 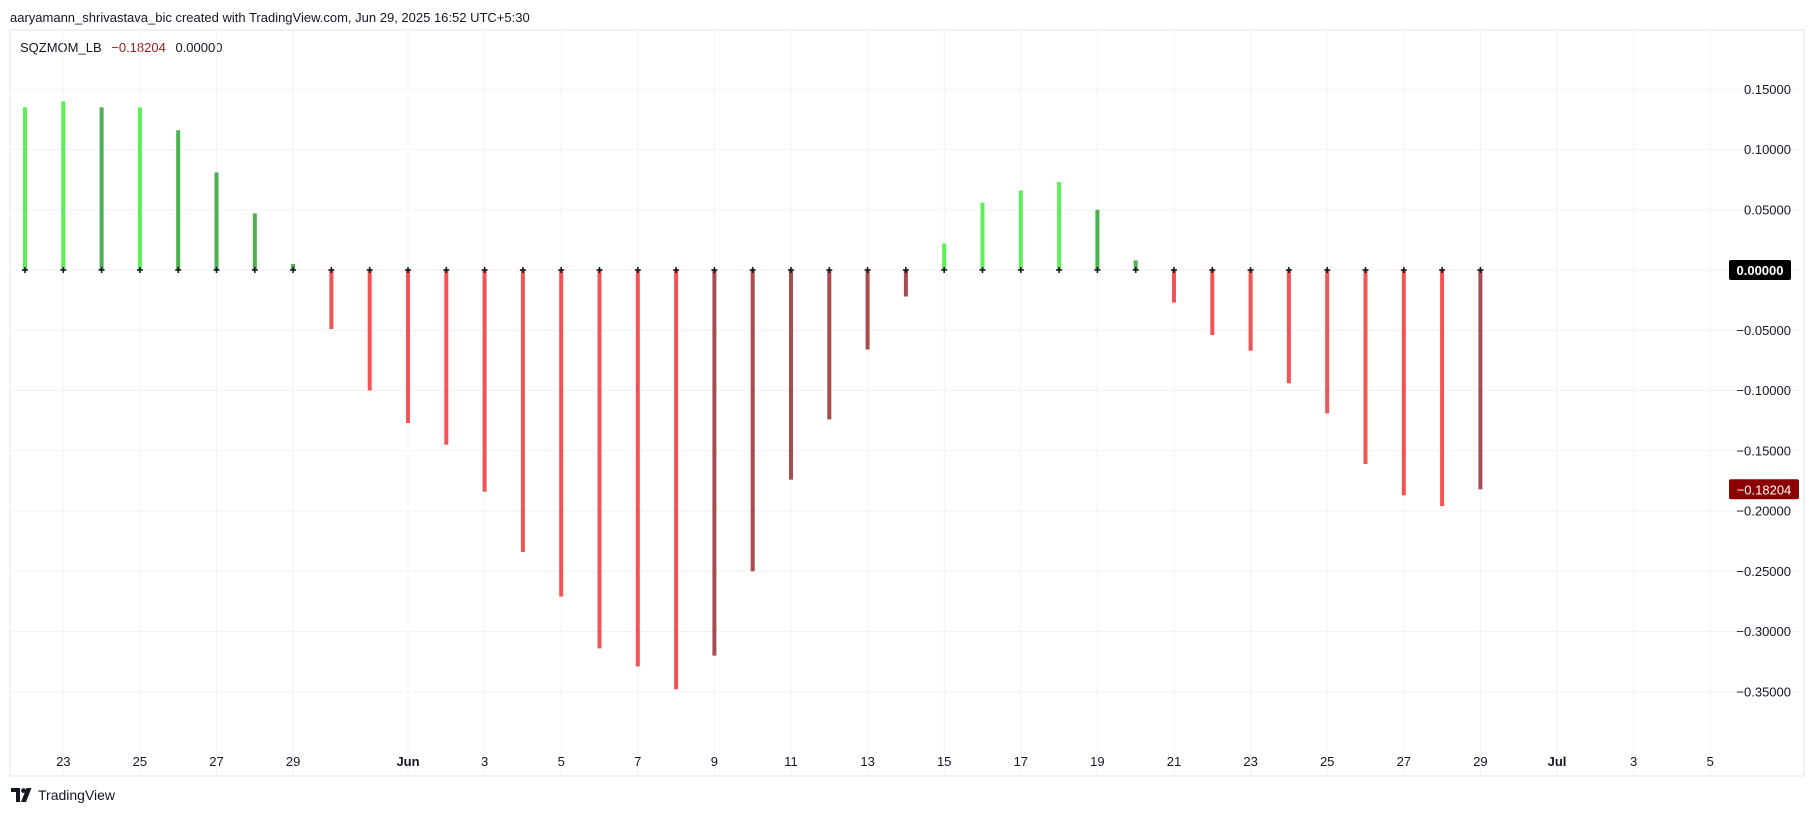 I want to click on x-tick-label: 9, so click(x=714, y=761).